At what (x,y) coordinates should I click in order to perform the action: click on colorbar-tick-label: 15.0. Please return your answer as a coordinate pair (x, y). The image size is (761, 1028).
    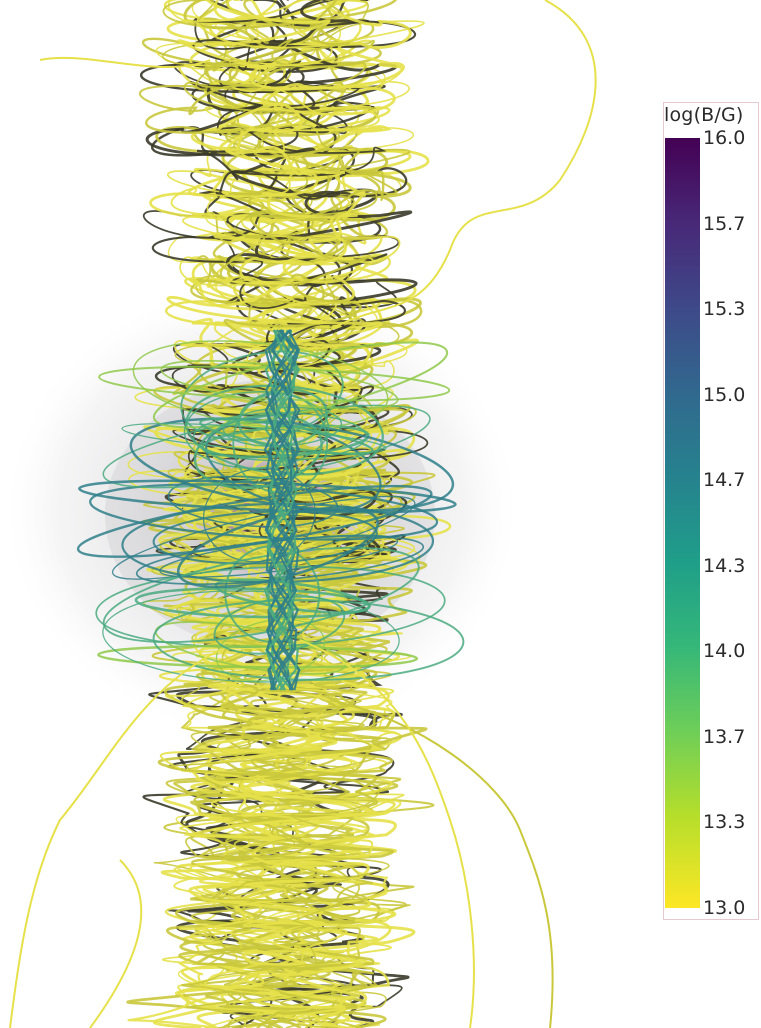
    Looking at the image, I should click on (724, 394).